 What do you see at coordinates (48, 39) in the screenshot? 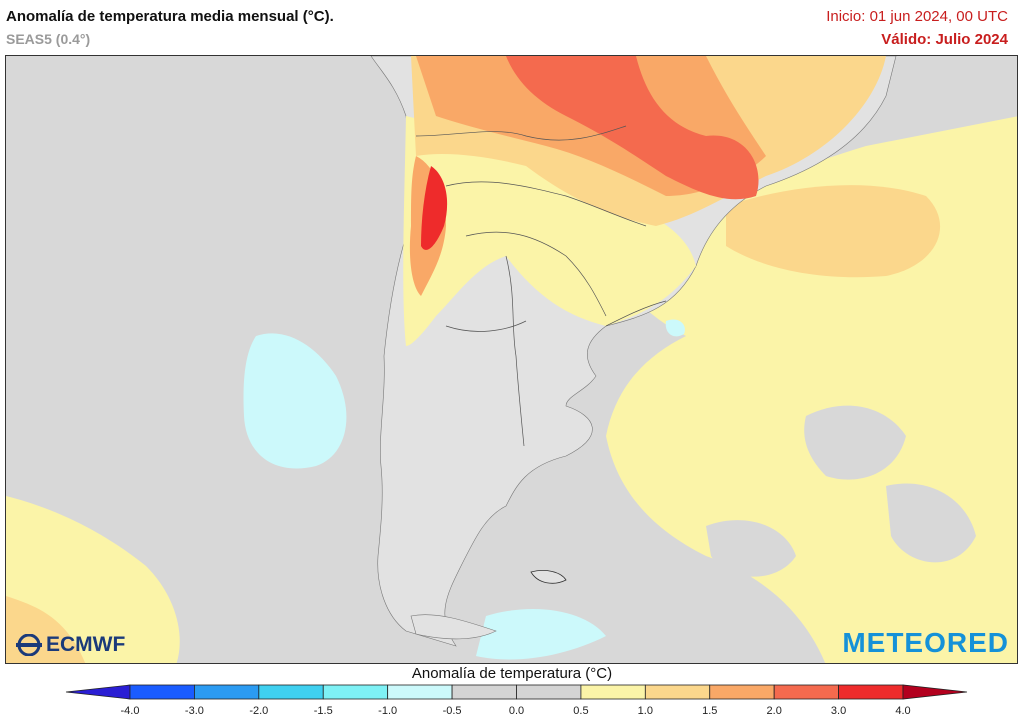
I see `model-subtitle: SEAS5 (0.4°)` at bounding box center [48, 39].